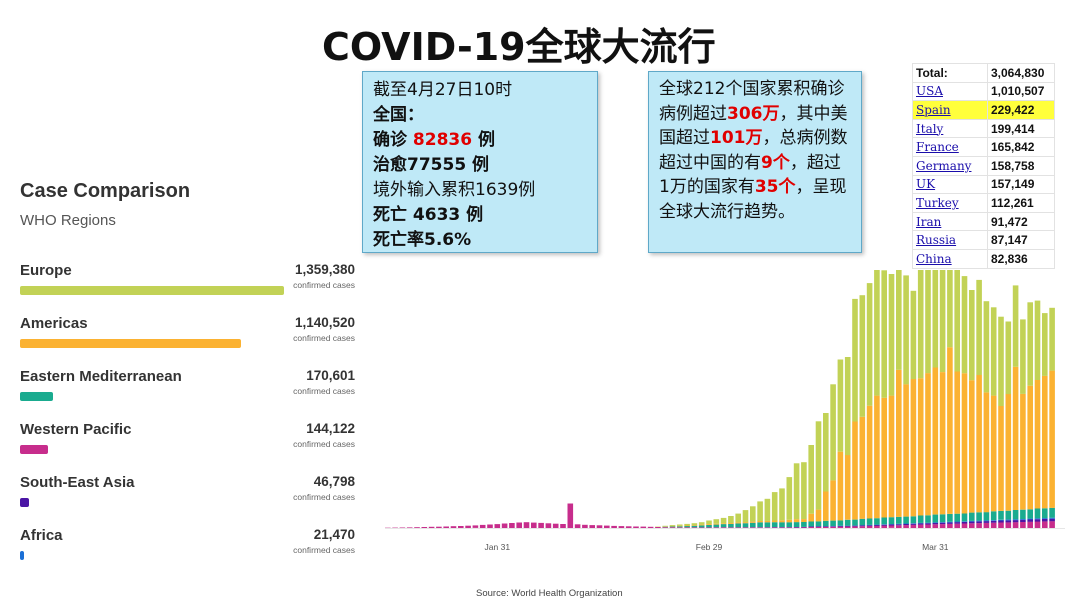 The image size is (1080, 609). I want to click on country-link: Iran, so click(950, 221).